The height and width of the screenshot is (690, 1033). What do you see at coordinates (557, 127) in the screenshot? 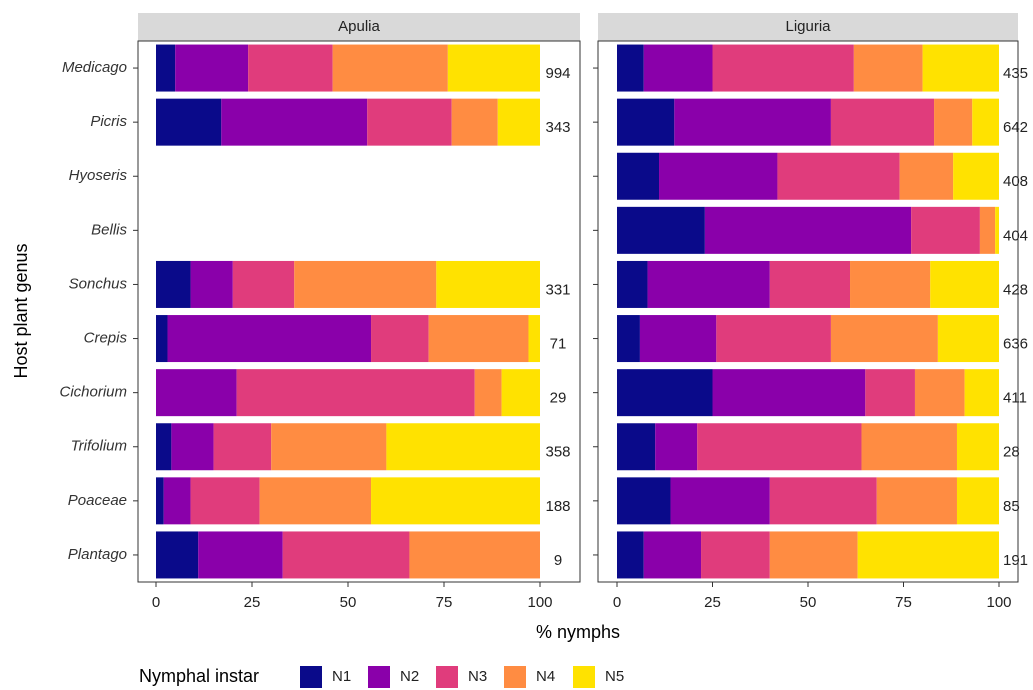
I see `count-label: 343` at bounding box center [557, 127].